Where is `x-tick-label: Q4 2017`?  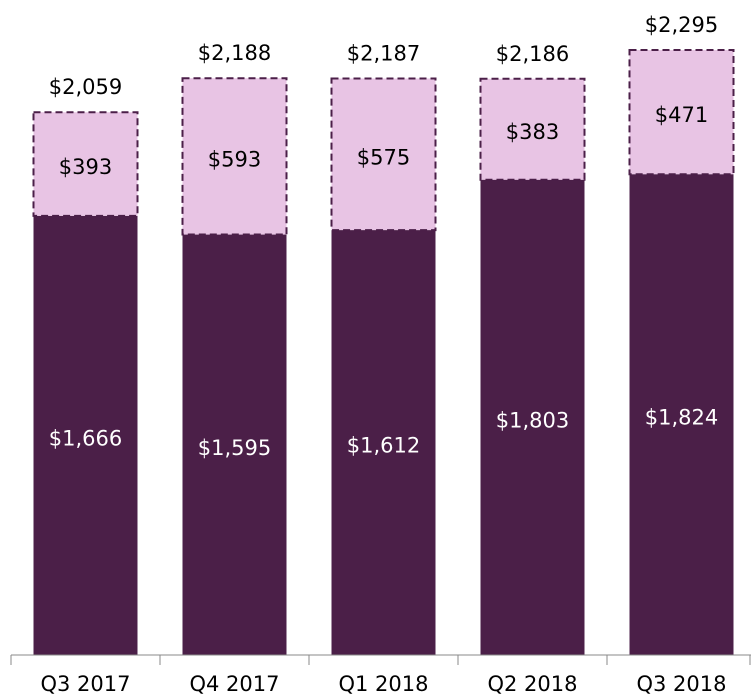
x-tick-label: Q4 2017 is located at coordinates (234, 684).